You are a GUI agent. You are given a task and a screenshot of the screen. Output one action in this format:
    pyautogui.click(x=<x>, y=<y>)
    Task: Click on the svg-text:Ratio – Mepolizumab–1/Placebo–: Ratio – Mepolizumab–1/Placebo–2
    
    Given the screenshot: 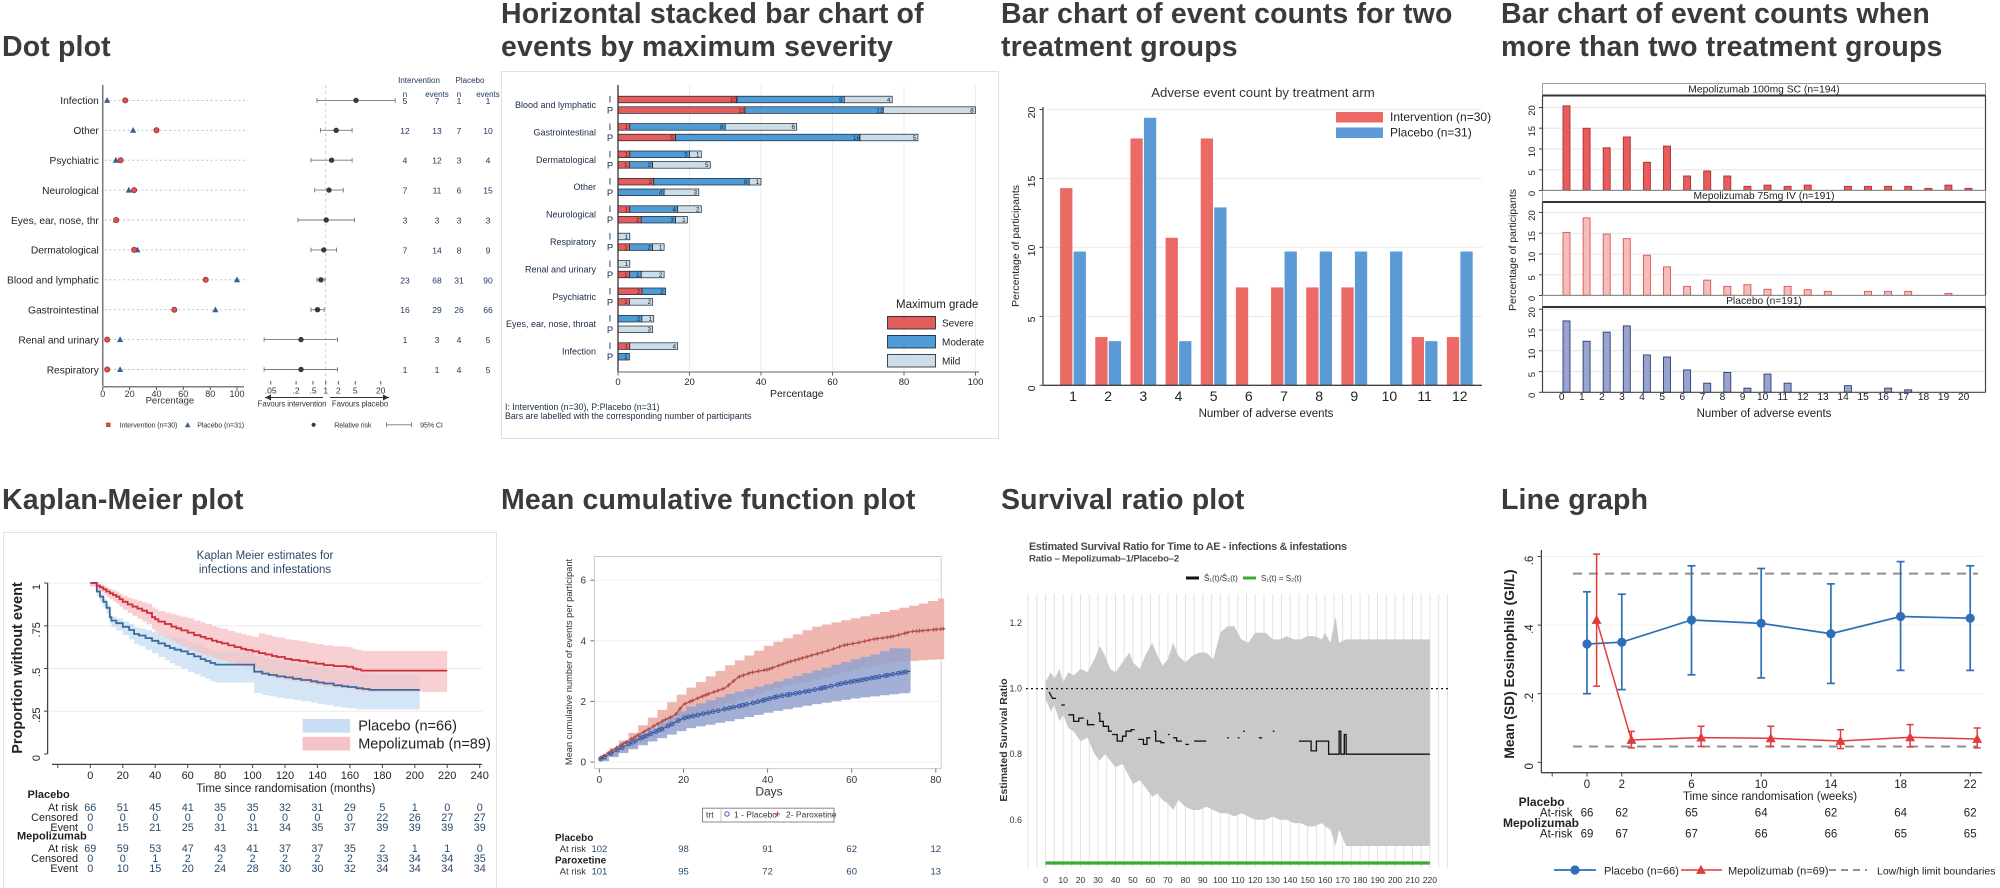 What is the action you would take?
    pyautogui.click(x=1104, y=559)
    